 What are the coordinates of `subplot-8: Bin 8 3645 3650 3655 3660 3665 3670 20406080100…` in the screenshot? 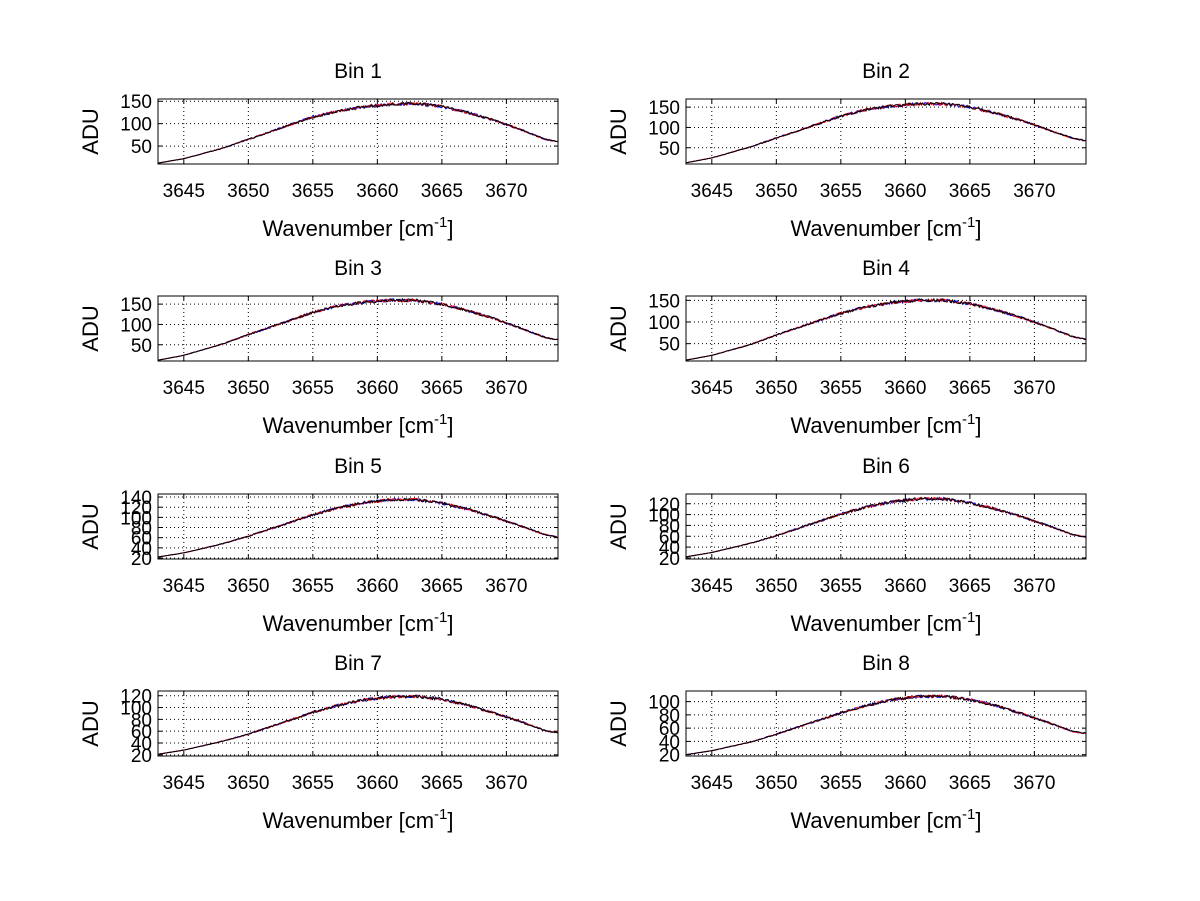 It's located at (846, 742).